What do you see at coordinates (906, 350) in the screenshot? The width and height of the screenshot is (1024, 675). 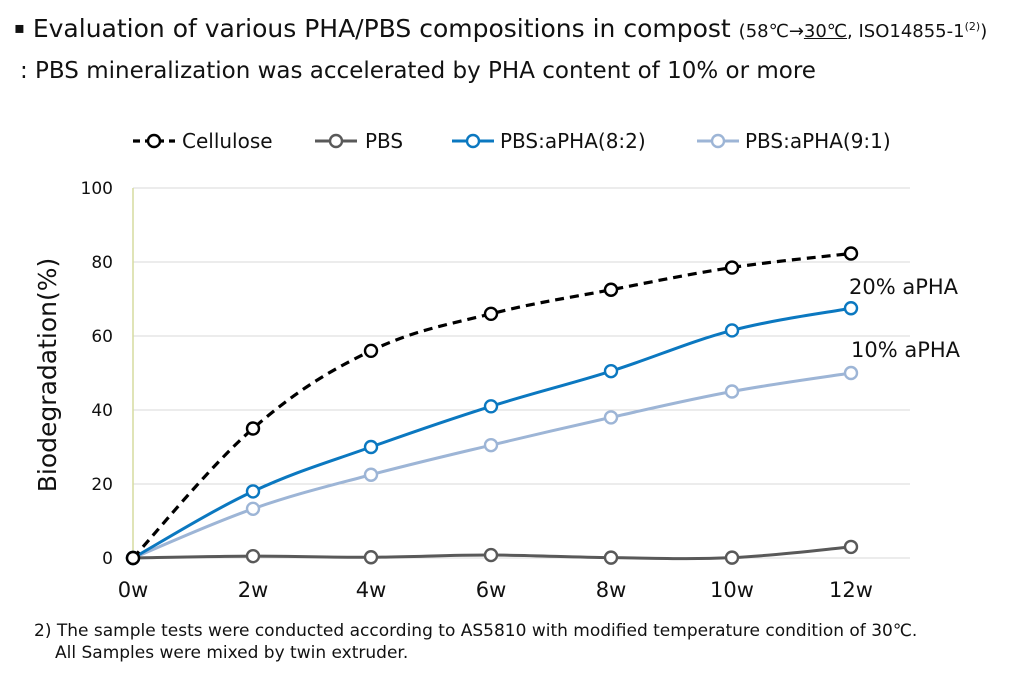 I see `annotation-10-apha: 10% aPHA` at bounding box center [906, 350].